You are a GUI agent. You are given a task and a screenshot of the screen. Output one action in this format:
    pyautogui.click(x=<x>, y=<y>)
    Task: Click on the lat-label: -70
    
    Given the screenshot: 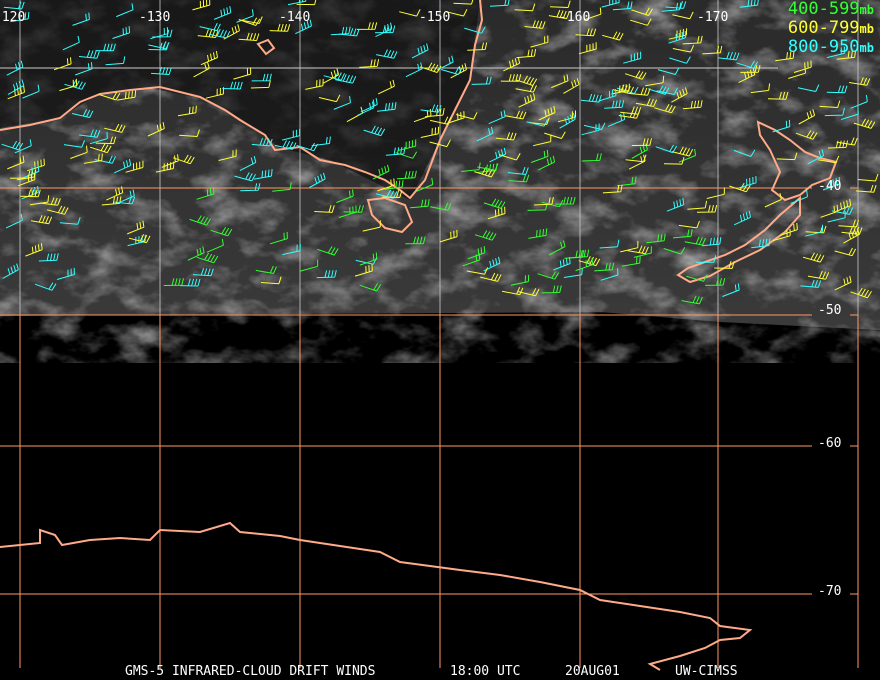 What is the action you would take?
    pyautogui.click(x=830, y=591)
    